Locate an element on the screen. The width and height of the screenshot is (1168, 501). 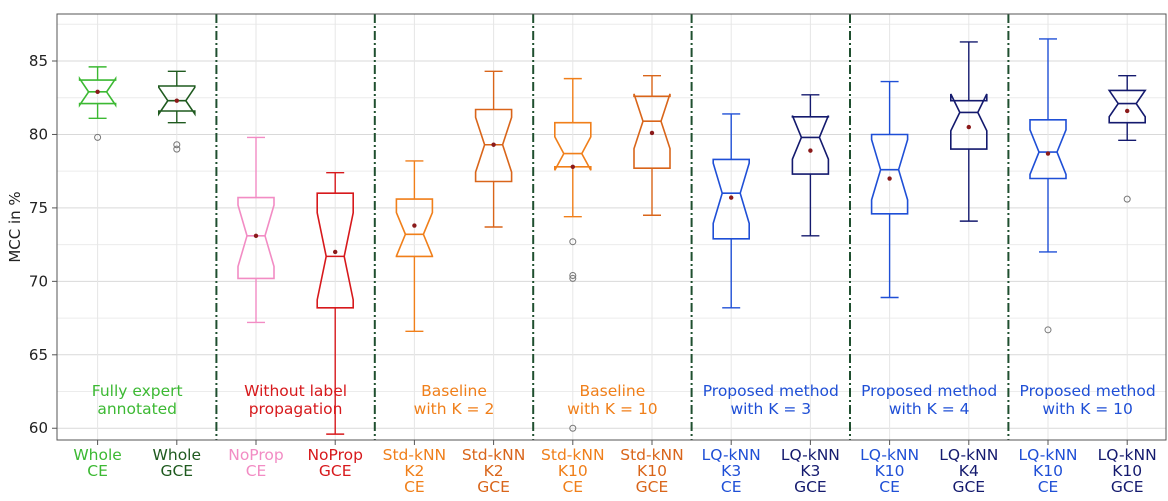
x-category-label: LQ-kNN K3 CE is located at coordinates (731, 471).